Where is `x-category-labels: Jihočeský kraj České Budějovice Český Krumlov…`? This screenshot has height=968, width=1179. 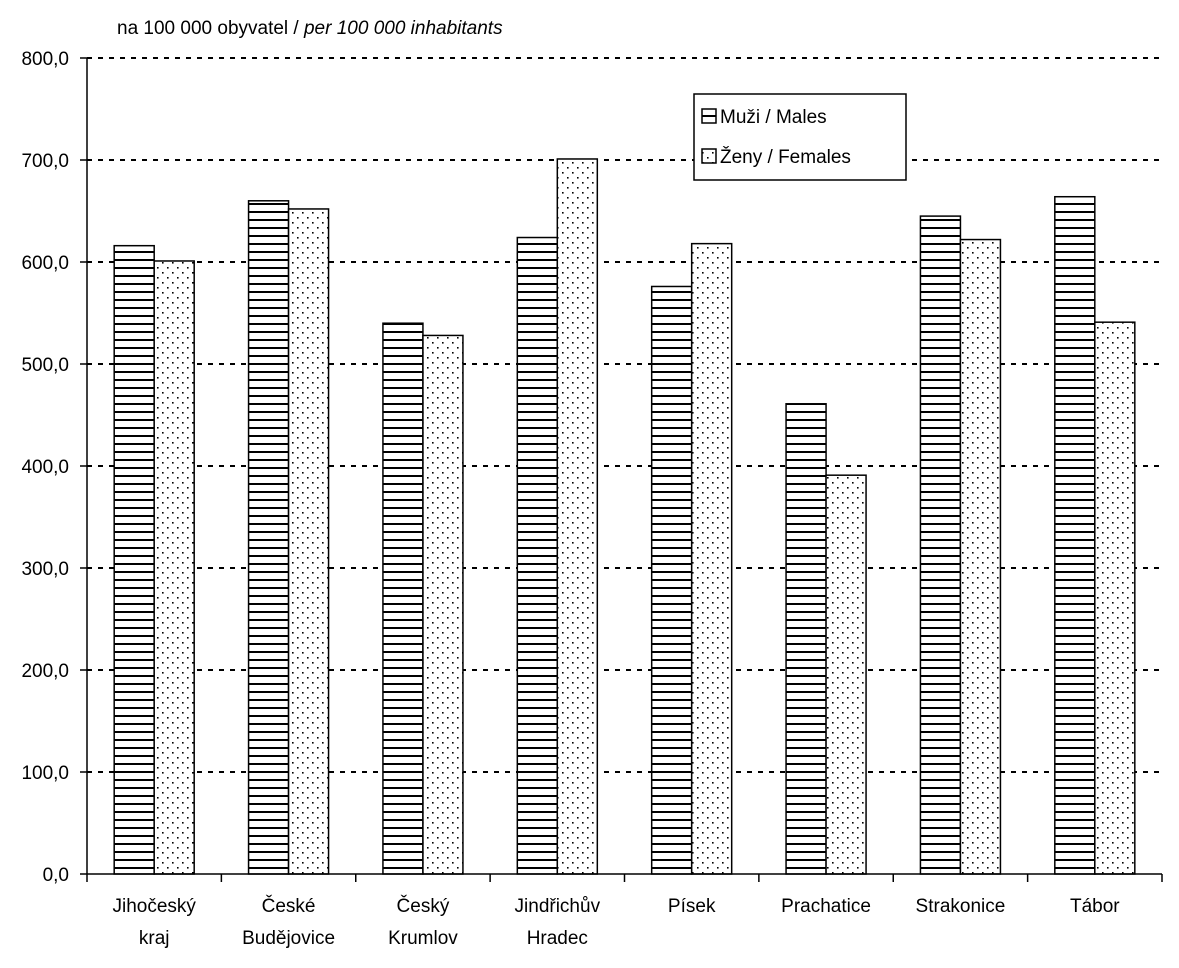 x-category-labels: Jihočeský kraj České Budějovice Český Krumlov… is located at coordinates (616, 922).